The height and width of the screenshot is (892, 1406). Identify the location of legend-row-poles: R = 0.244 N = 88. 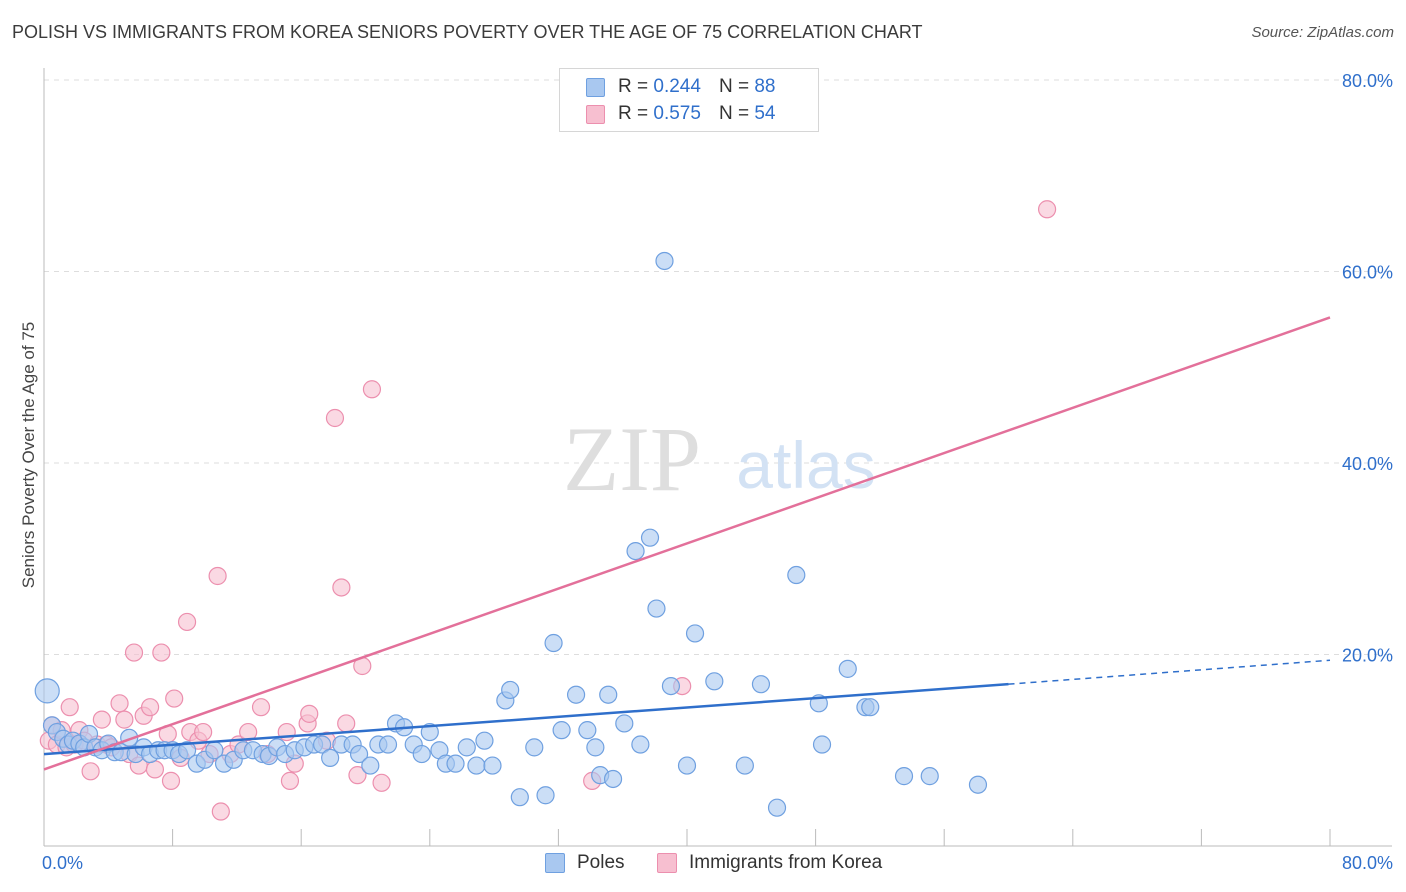
(680, 87).